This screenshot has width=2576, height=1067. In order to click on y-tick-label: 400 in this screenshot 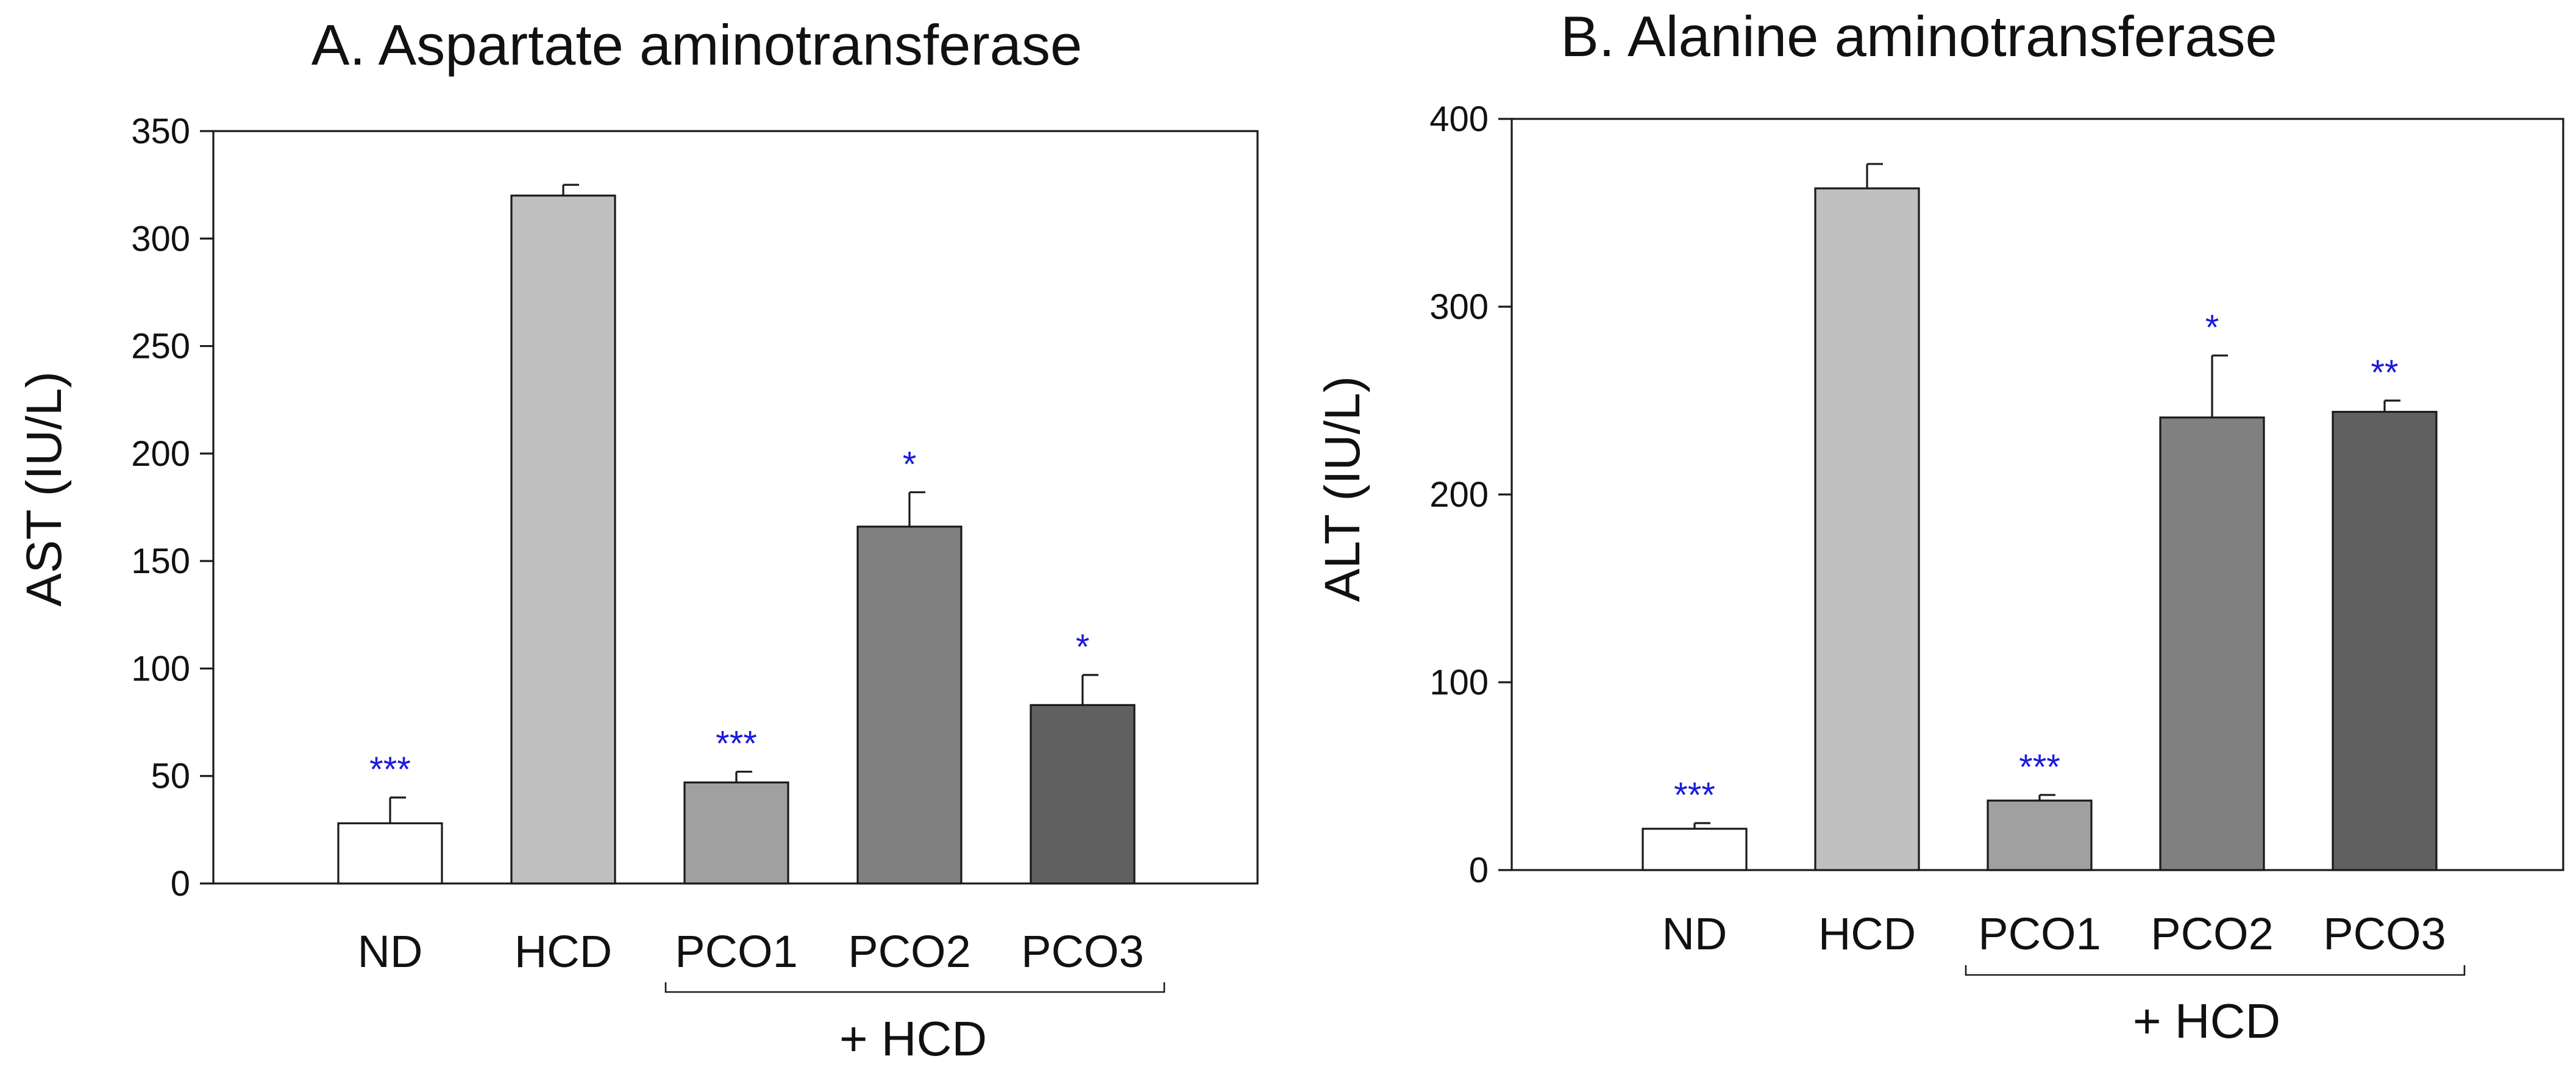, I will do `click(1459, 119)`.